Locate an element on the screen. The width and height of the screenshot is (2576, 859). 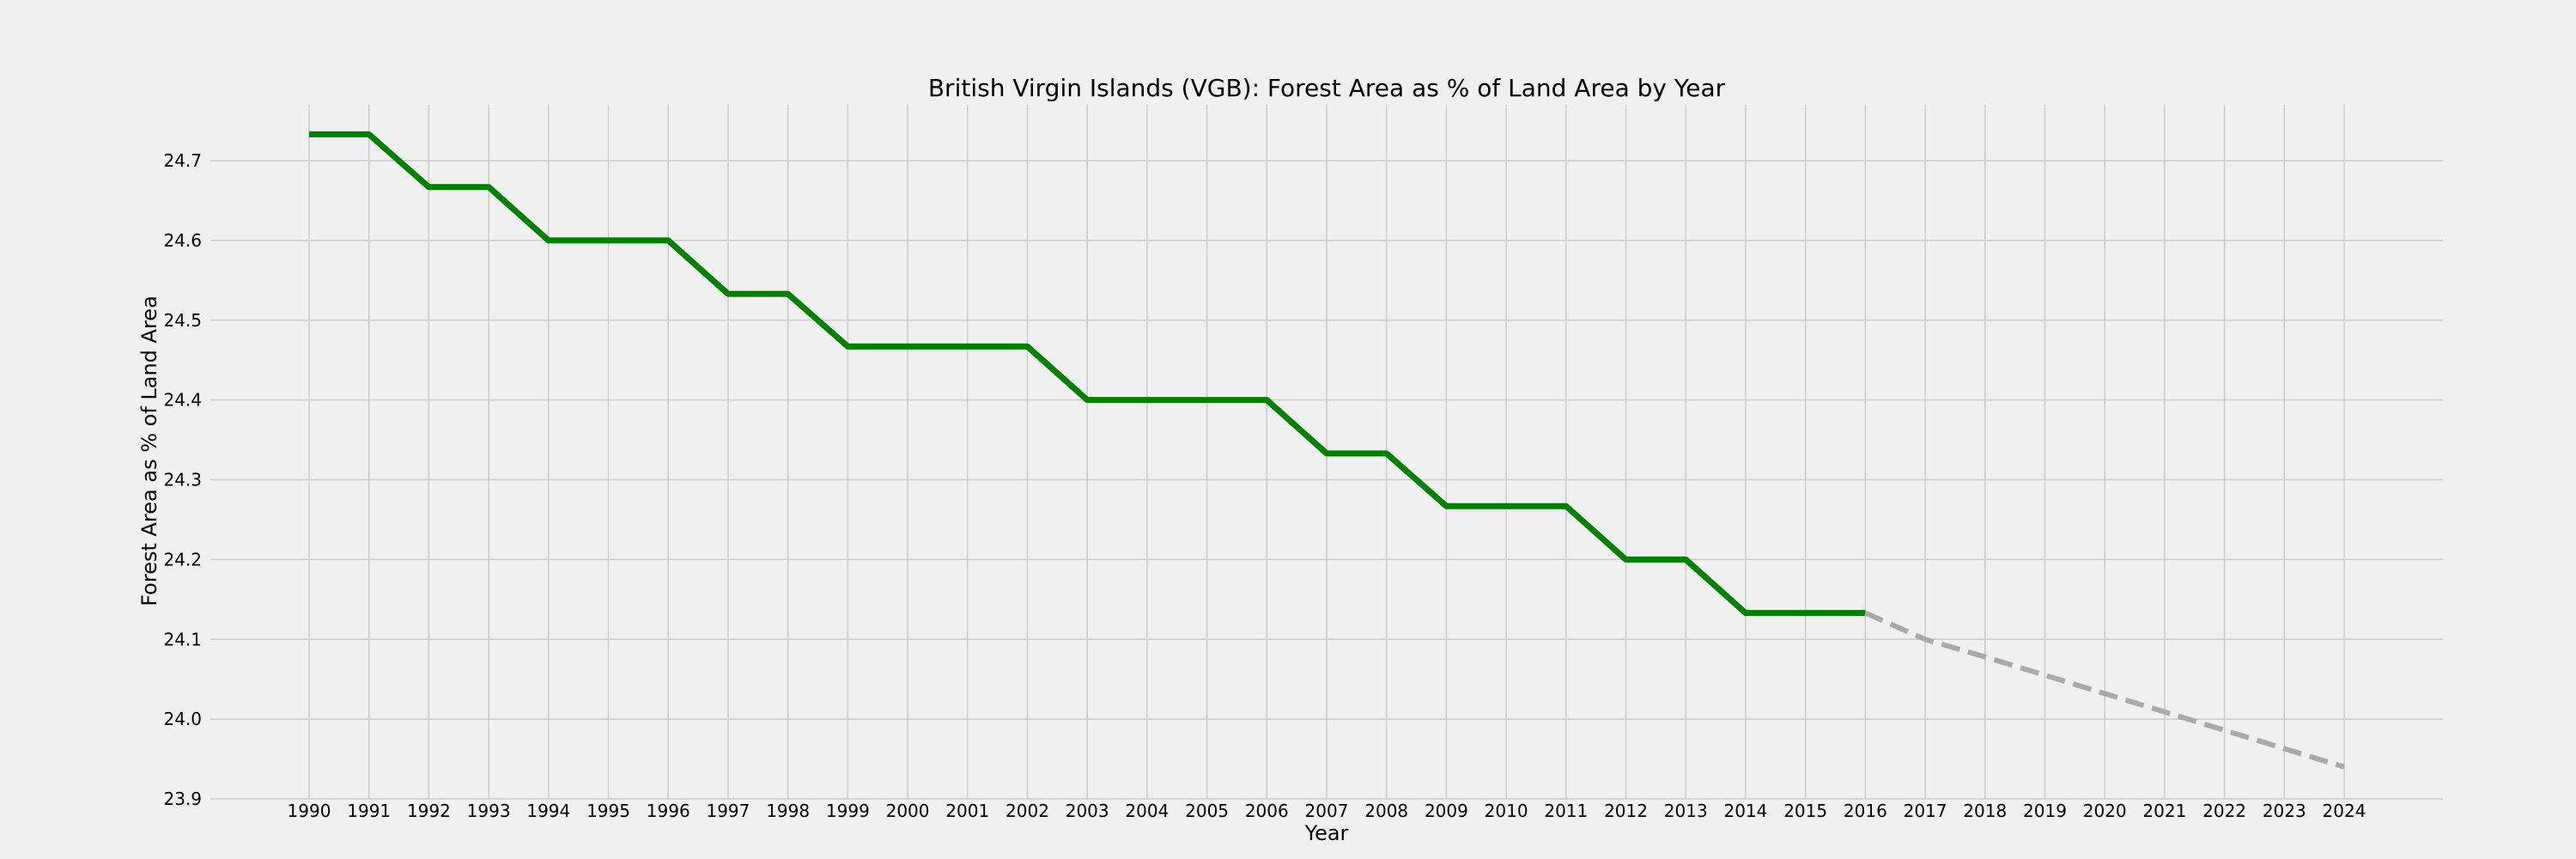
x-tick-label: 1997 is located at coordinates (728, 811).